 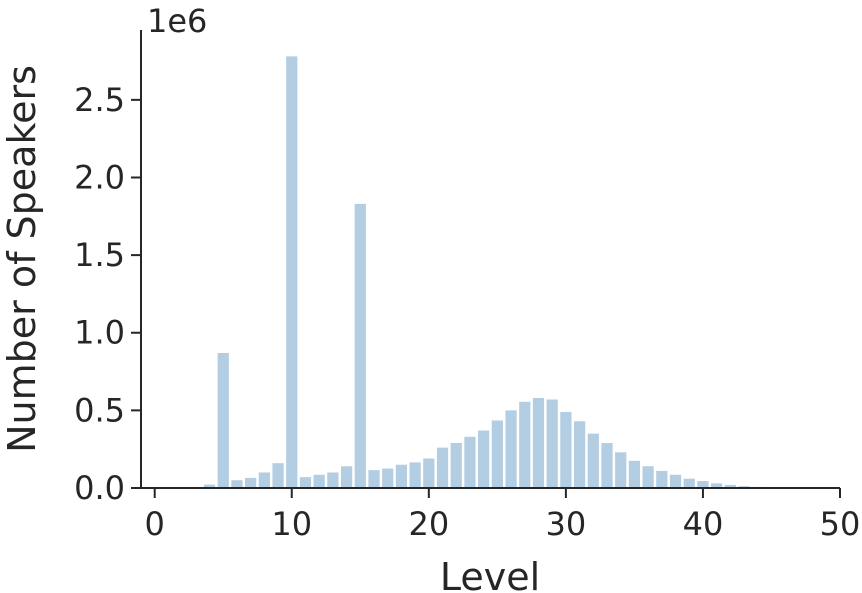 I want to click on x-axis-label: Level, so click(x=490, y=574).